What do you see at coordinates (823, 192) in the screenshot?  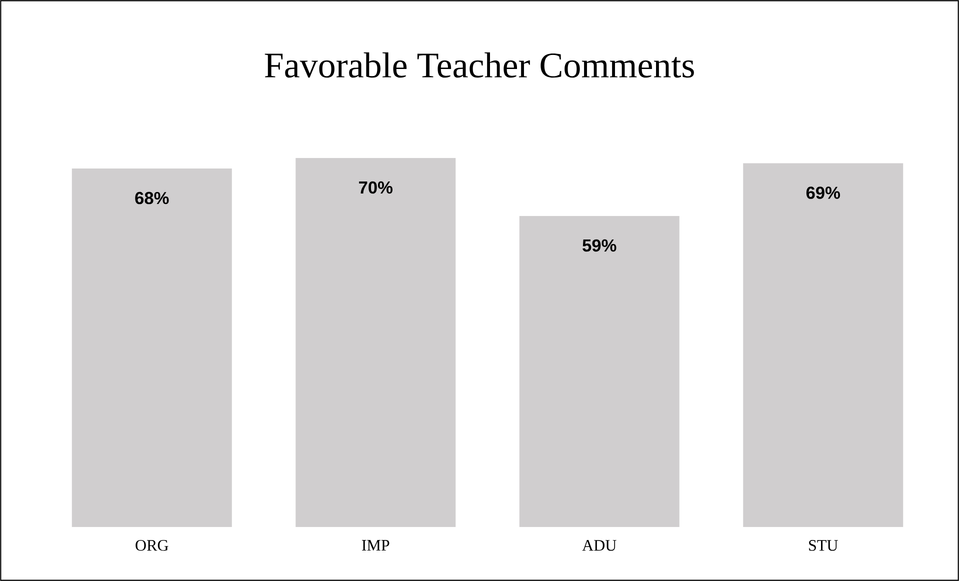 I see `data-label: 69%` at bounding box center [823, 192].